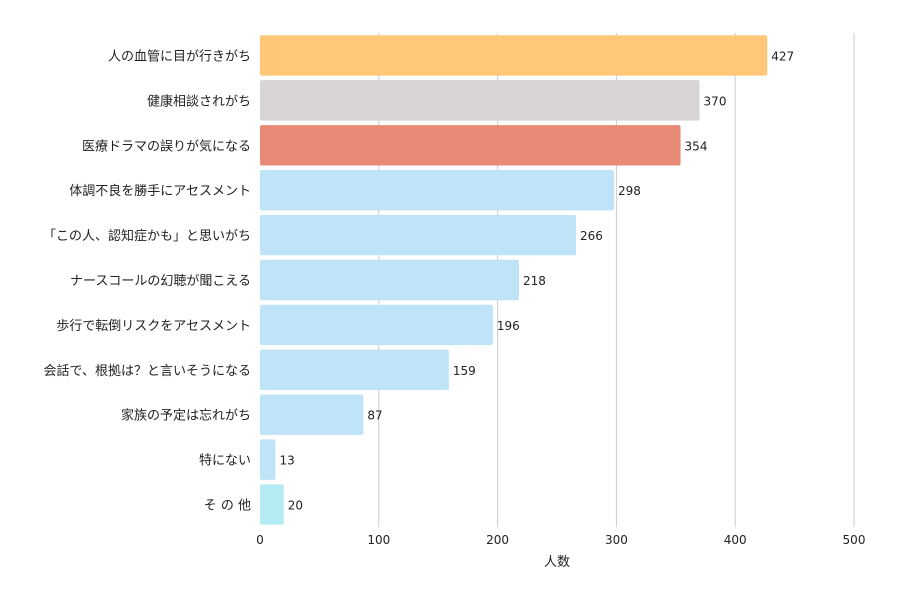  I want to click on x-axis-title: 人数, so click(557, 562).